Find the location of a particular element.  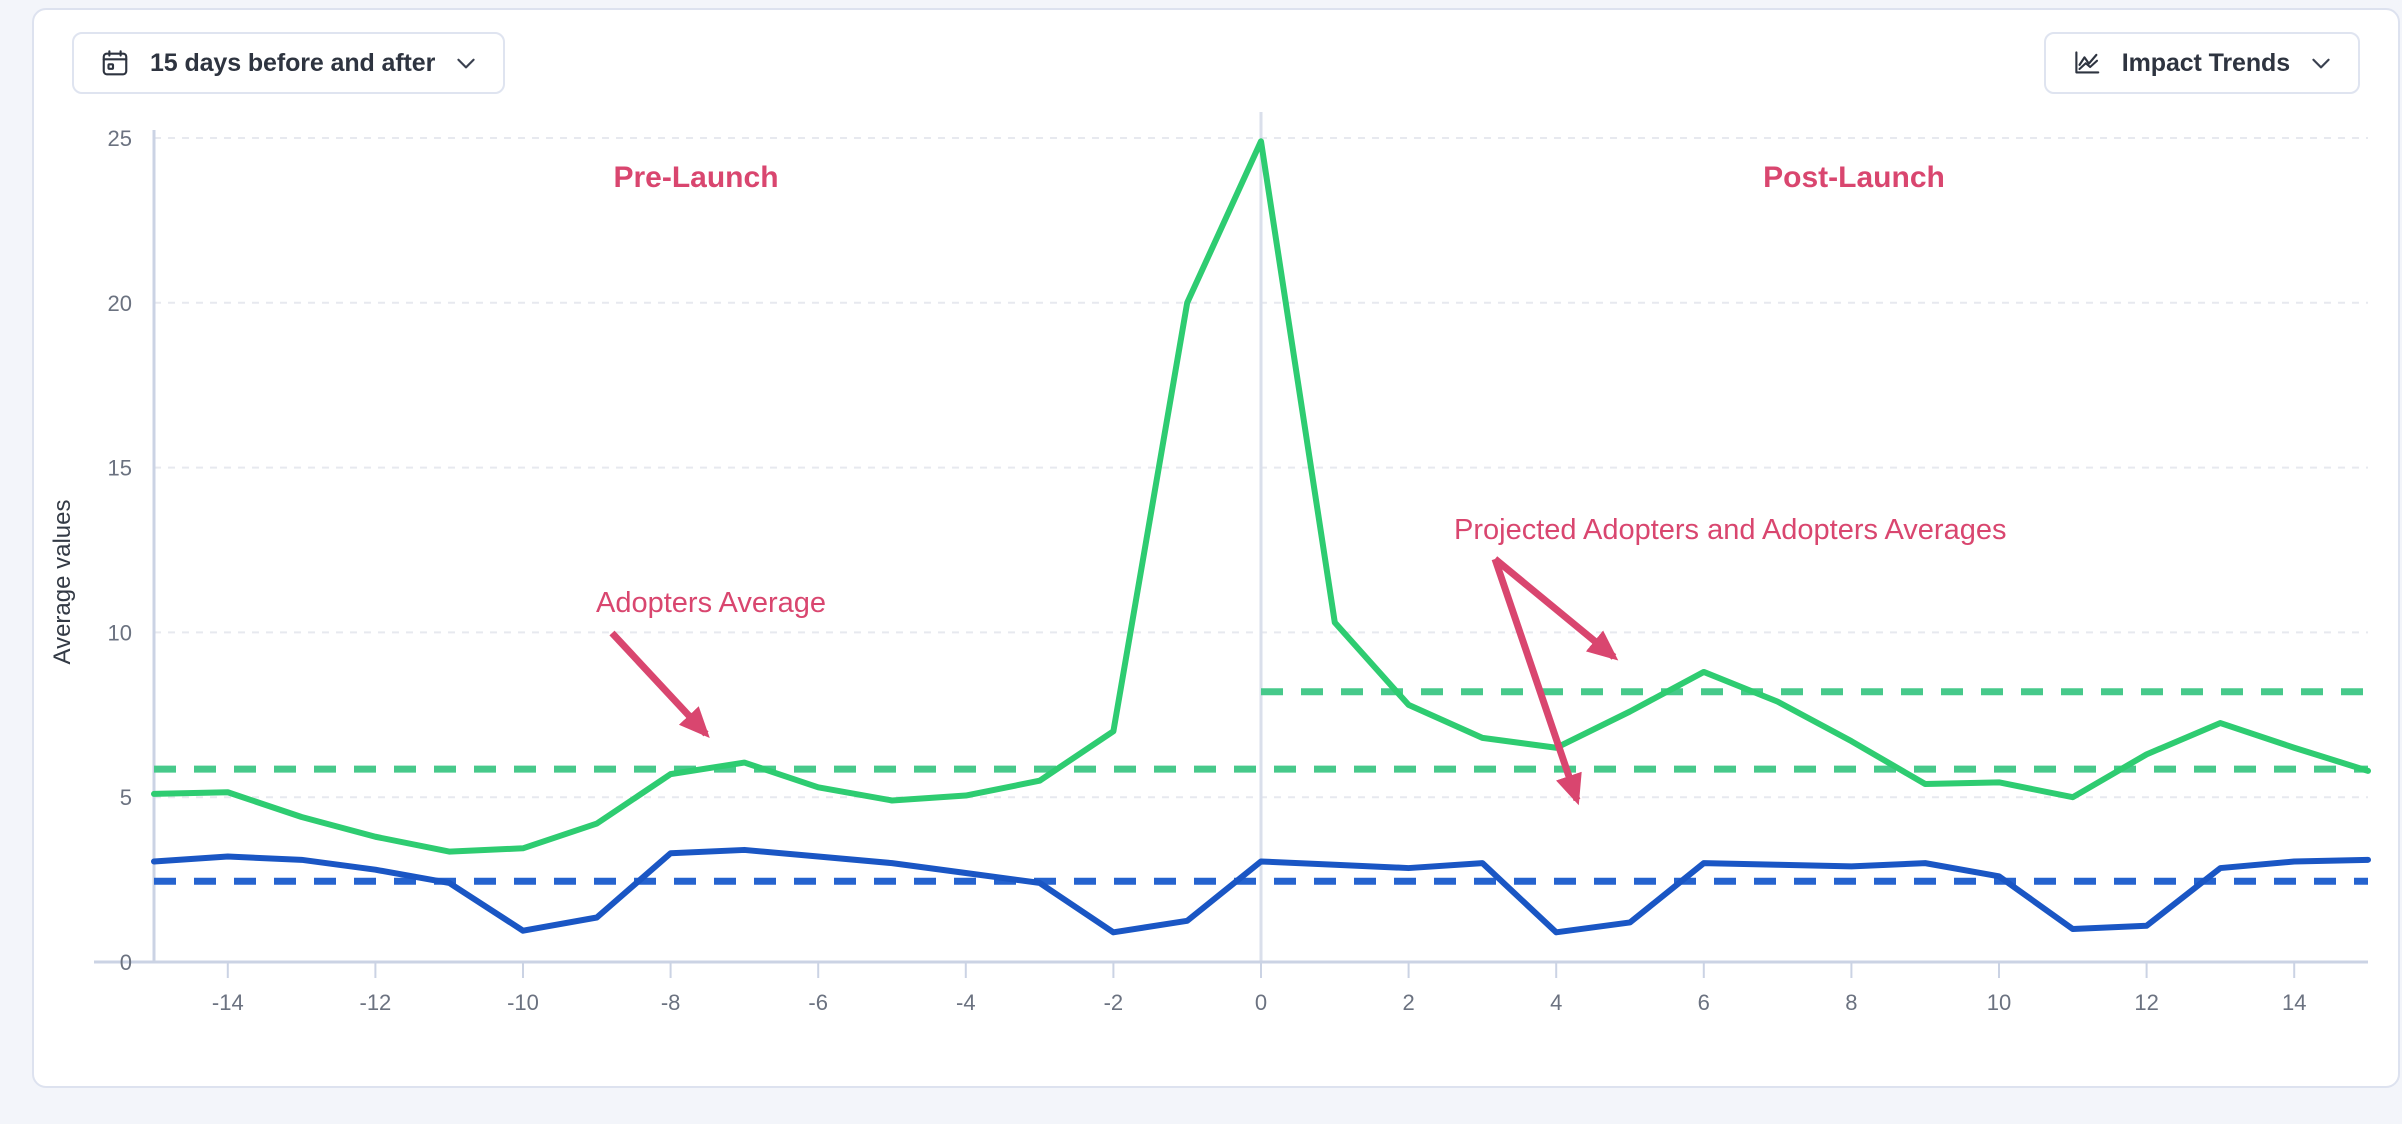

annotation-arrows is located at coordinates (1114, 681).